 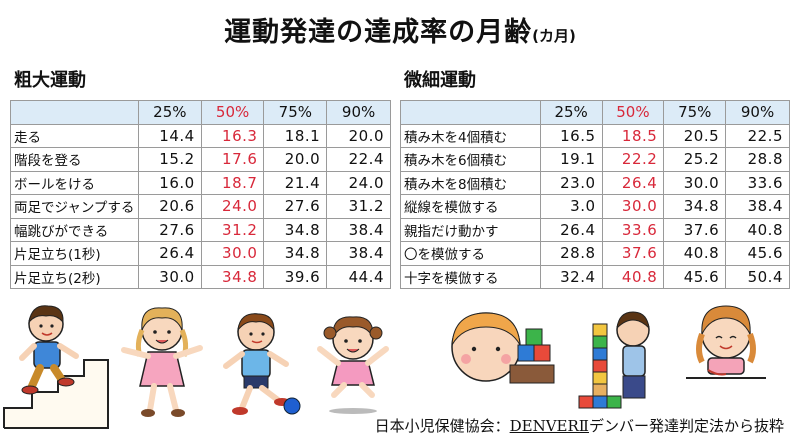 What do you see at coordinates (74, 276) in the screenshot?
I see `row-label: 片足立ち(2秒)` at bounding box center [74, 276].